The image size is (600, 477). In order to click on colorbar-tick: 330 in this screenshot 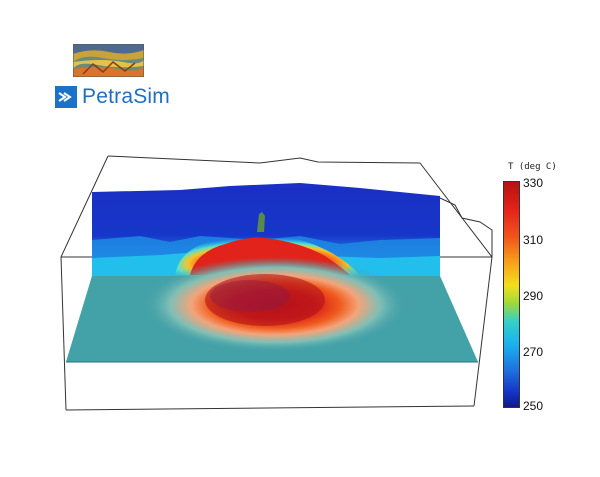, I will do `click(533, 183)`.